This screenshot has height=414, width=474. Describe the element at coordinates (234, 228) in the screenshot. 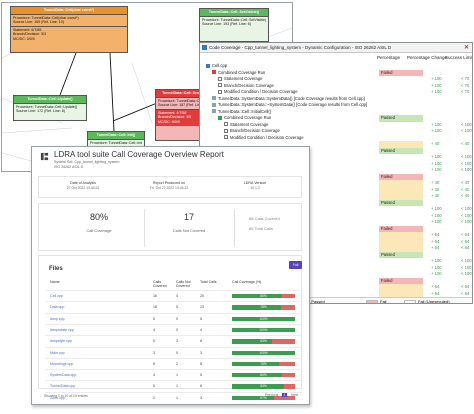

I see `summary-divider` at that location.